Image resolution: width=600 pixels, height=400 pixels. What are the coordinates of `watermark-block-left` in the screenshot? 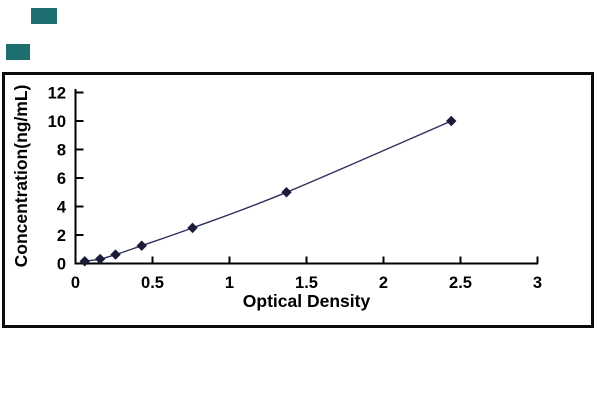 It's located at (18, 52).